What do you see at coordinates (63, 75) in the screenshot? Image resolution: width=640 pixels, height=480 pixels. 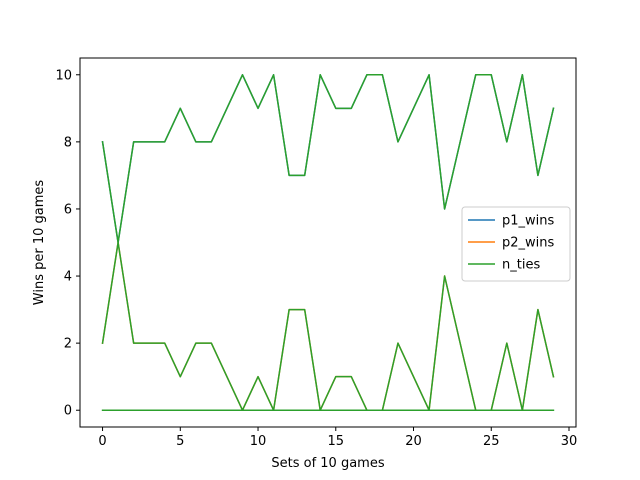 I see `y-tick-label: 10` at bounding box center [63, 75].